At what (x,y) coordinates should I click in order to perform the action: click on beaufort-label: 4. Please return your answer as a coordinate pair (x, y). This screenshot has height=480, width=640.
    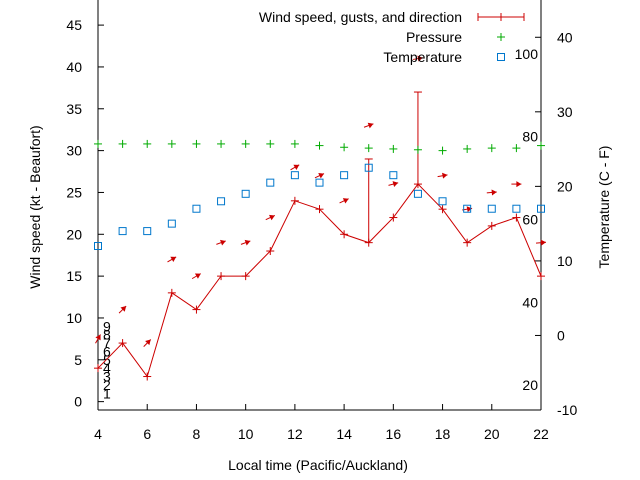
    Looking at the image, I should click on (107, 368).